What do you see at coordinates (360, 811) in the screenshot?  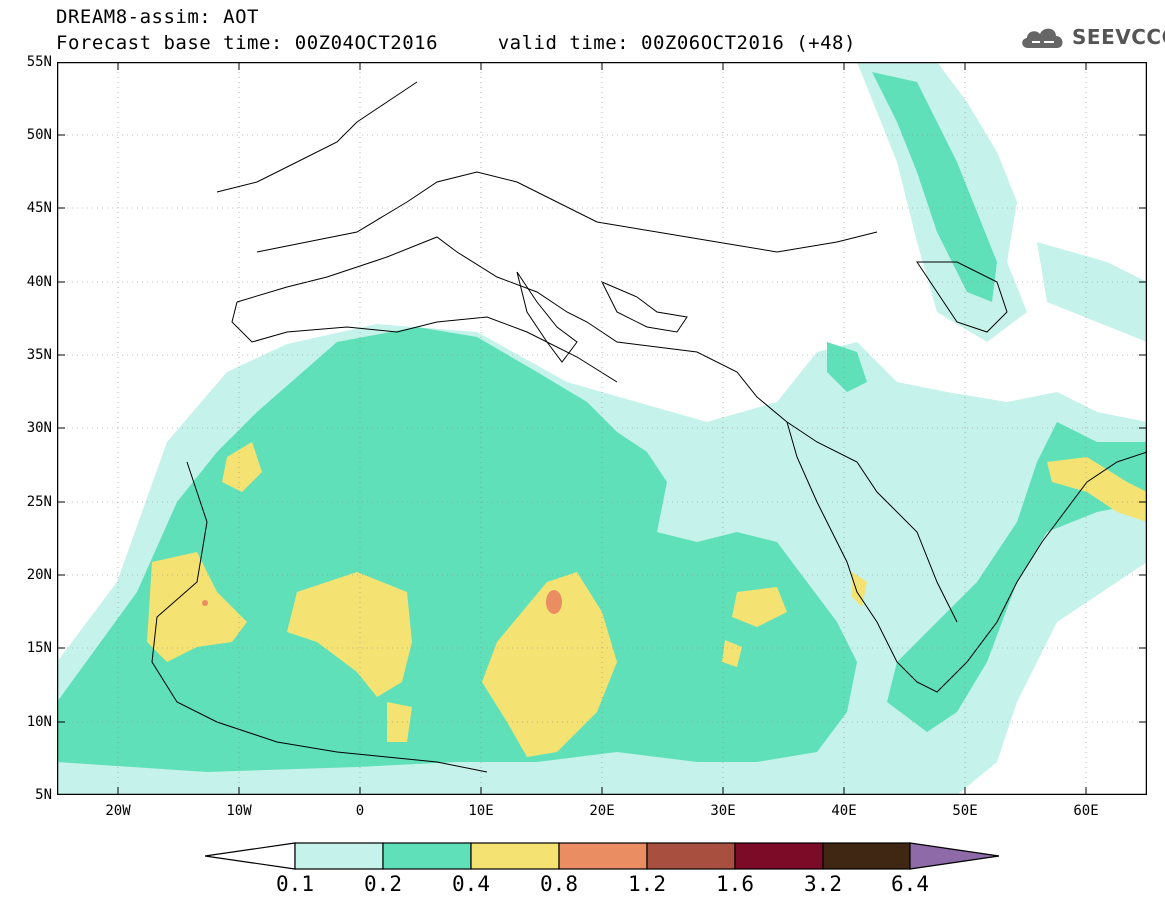 I see `lon-label: 0` at bounding box center [360, 811].